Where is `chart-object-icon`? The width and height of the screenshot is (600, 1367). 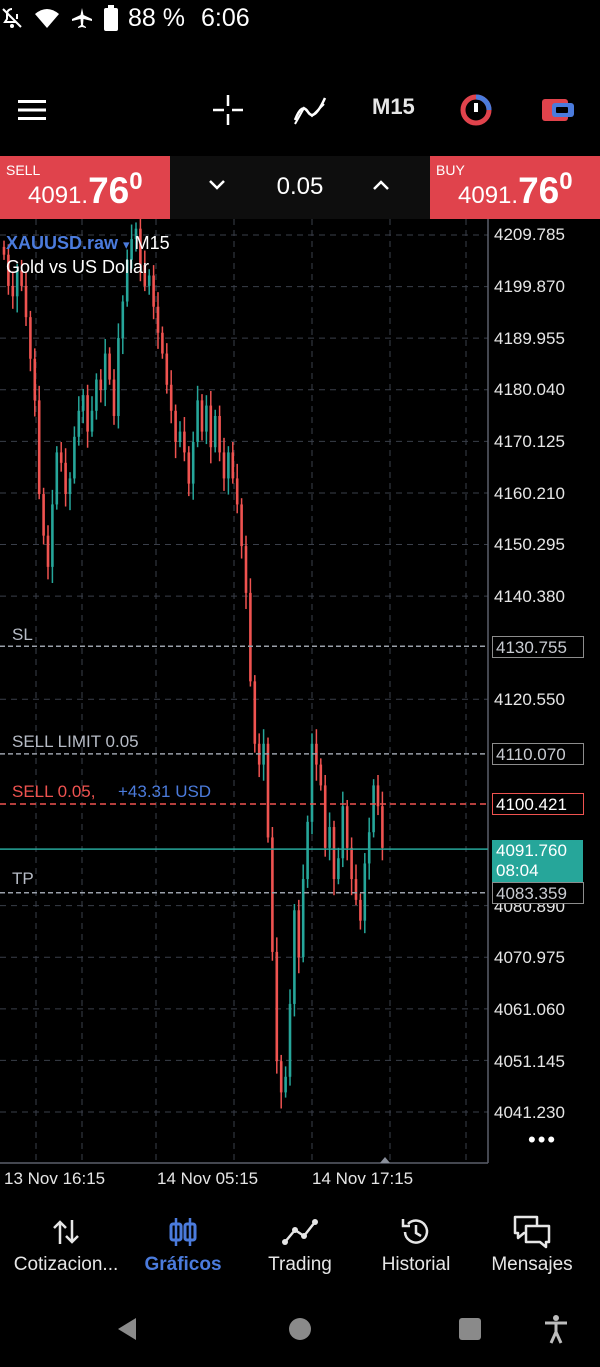 chart-object-icon is located at coordinates (476, 110).